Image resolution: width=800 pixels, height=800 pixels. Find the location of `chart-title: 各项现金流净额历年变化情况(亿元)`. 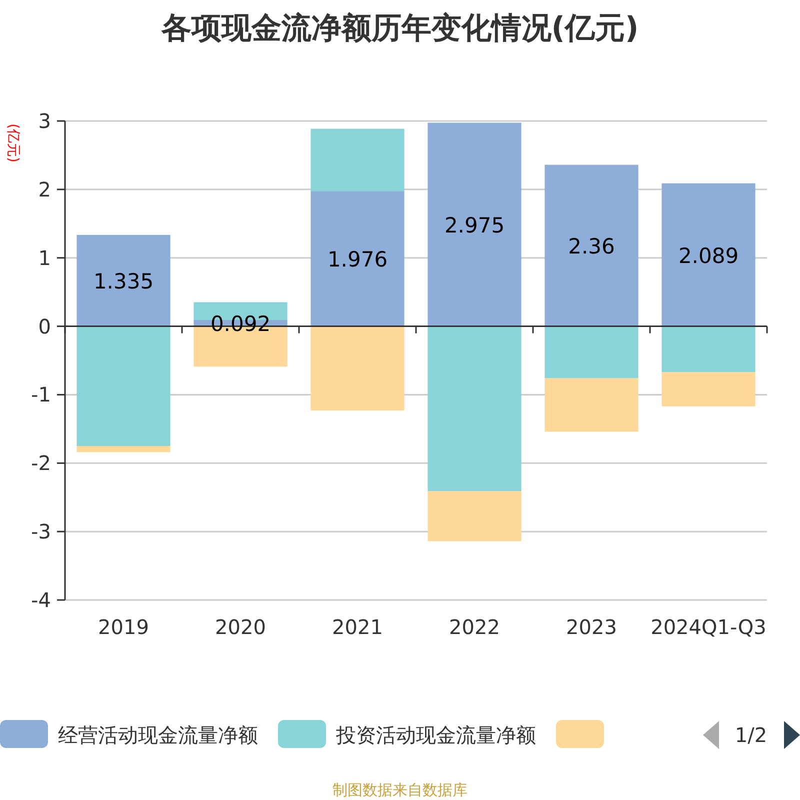

chart-title: 各项现金流净额历年变化情况(亿元) is located at coordinates (399, 28).